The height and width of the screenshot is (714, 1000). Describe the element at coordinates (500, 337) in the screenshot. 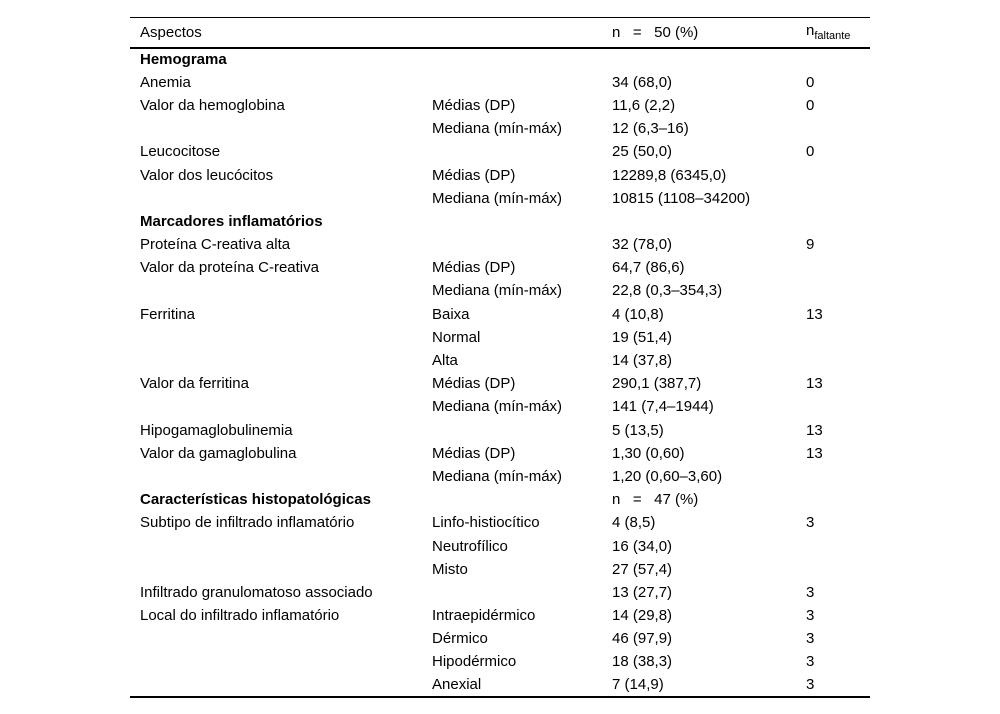

I see `table-row: Normal 19 (51,4)` at that location.